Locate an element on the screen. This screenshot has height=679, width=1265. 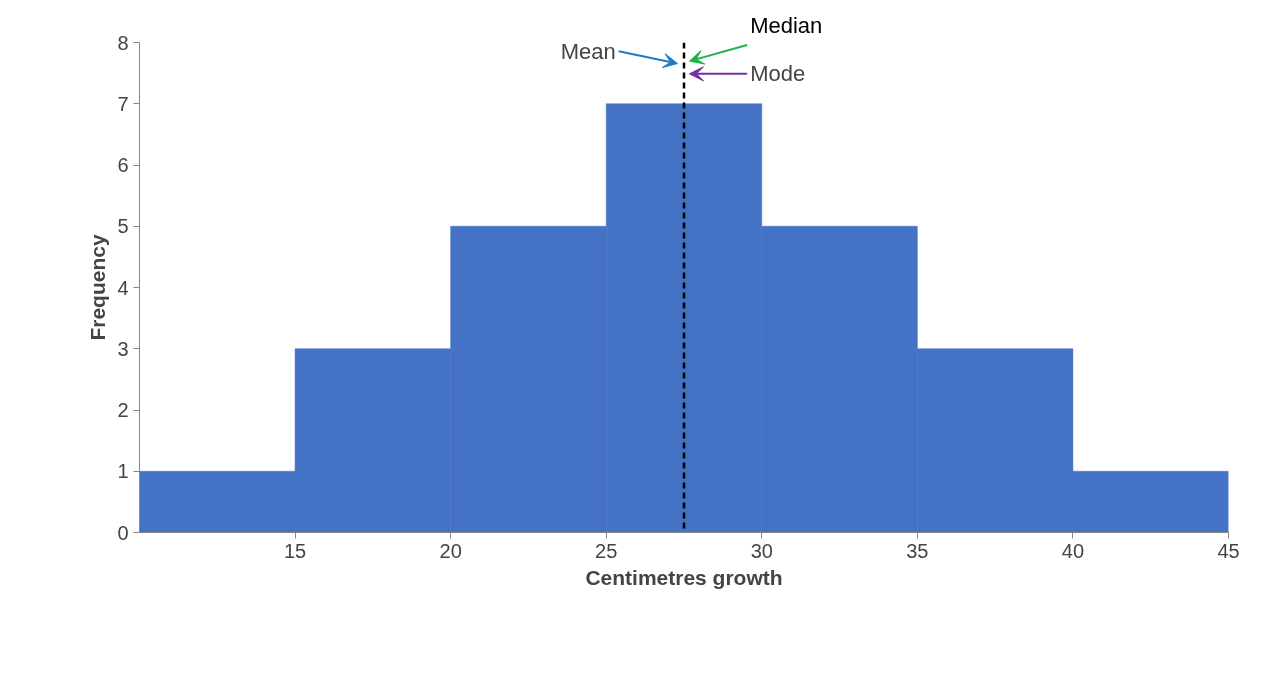
x-tick-label: 40 is located at coordinates (1073, 550).